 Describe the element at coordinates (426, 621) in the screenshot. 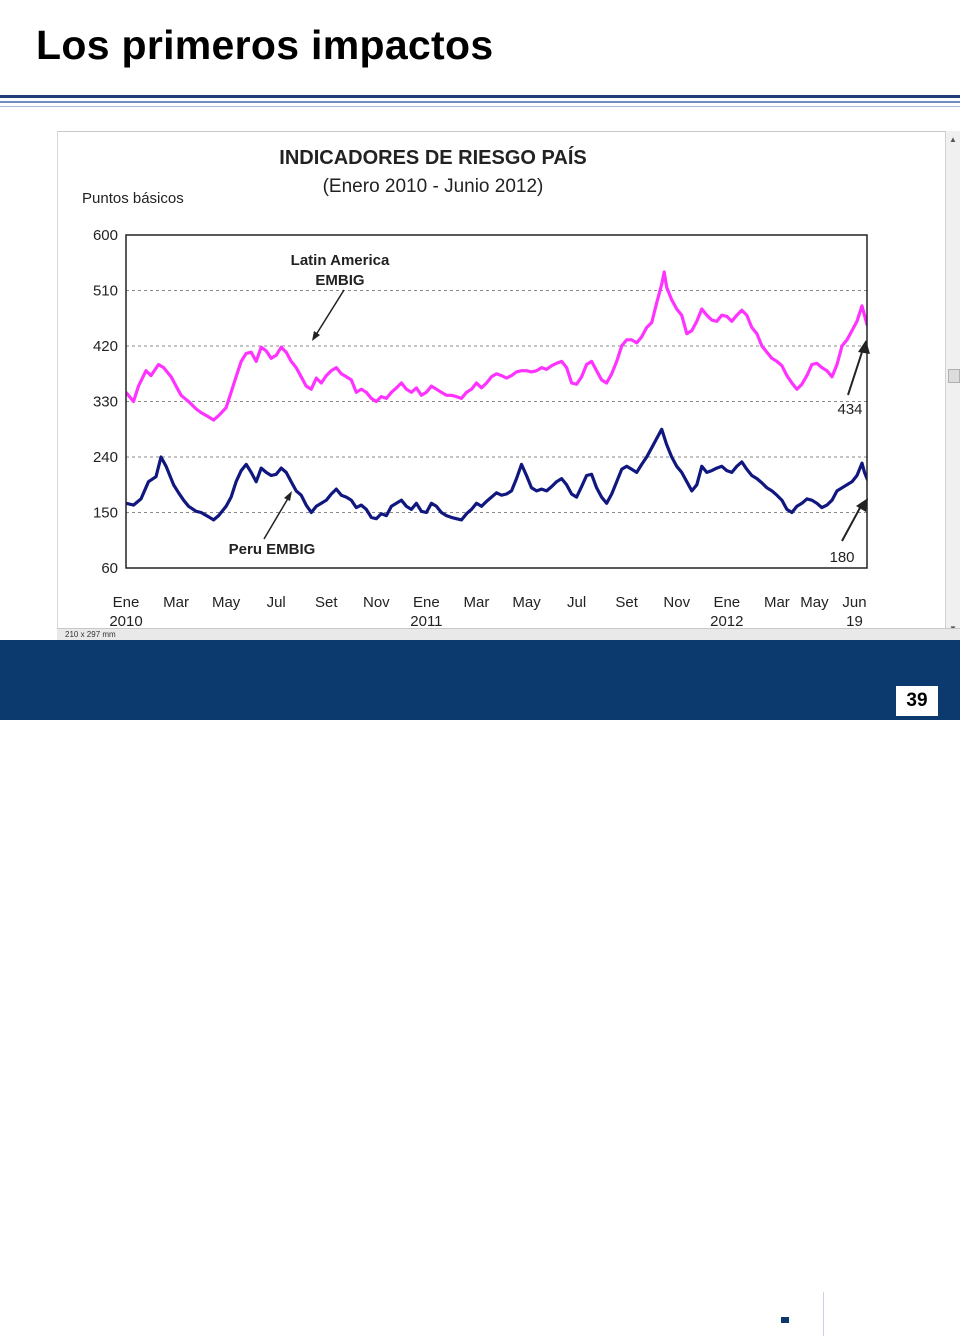

I see `x-tick-year-label: 2011` at that location.